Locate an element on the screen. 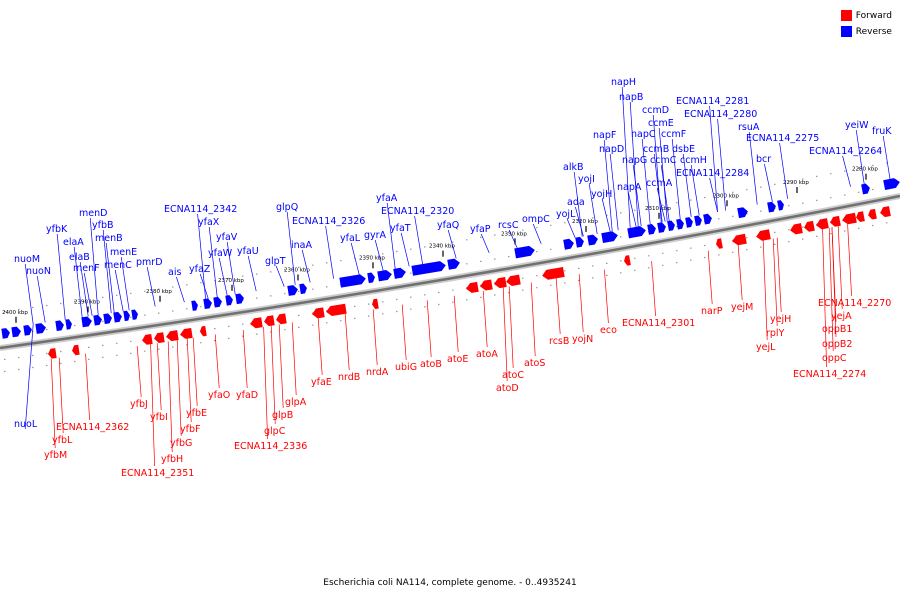 The image size is (900, 600). reverse-gene-label: ccmF is located at coordinates (673, 134).